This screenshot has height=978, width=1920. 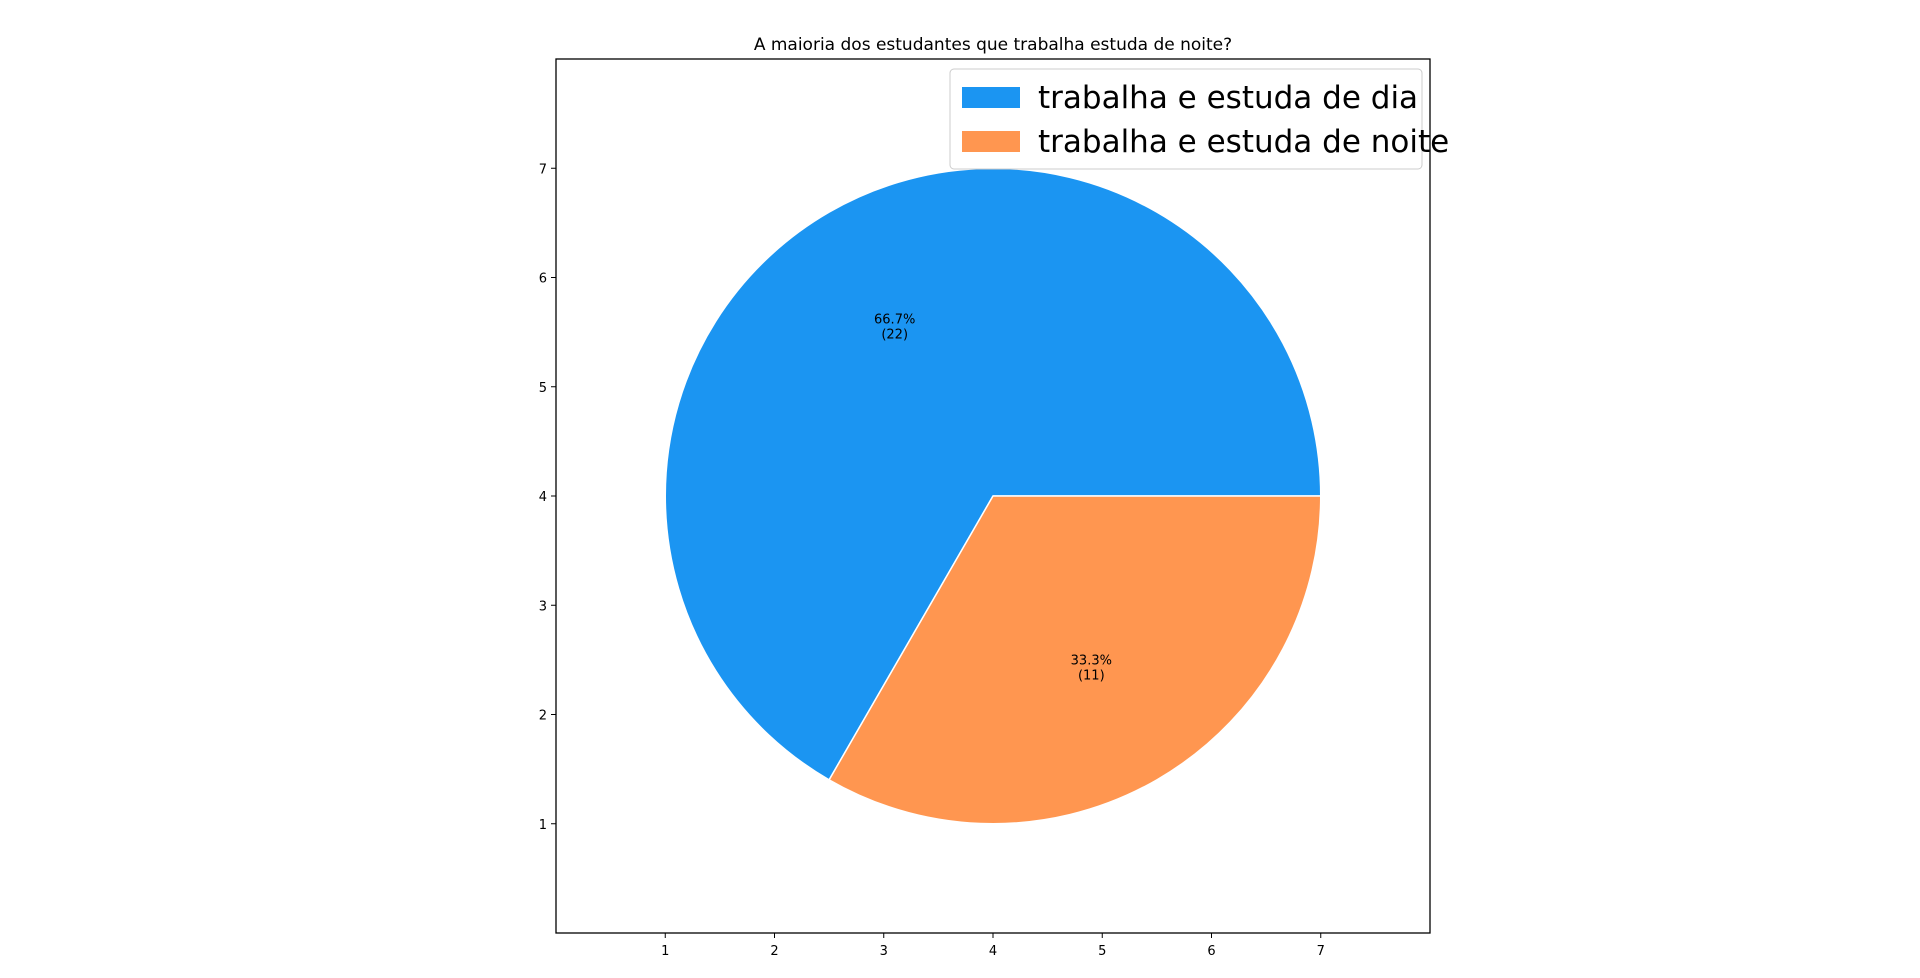 I want to click on x-tick-label-2: 2, so click(x=774, y=951).